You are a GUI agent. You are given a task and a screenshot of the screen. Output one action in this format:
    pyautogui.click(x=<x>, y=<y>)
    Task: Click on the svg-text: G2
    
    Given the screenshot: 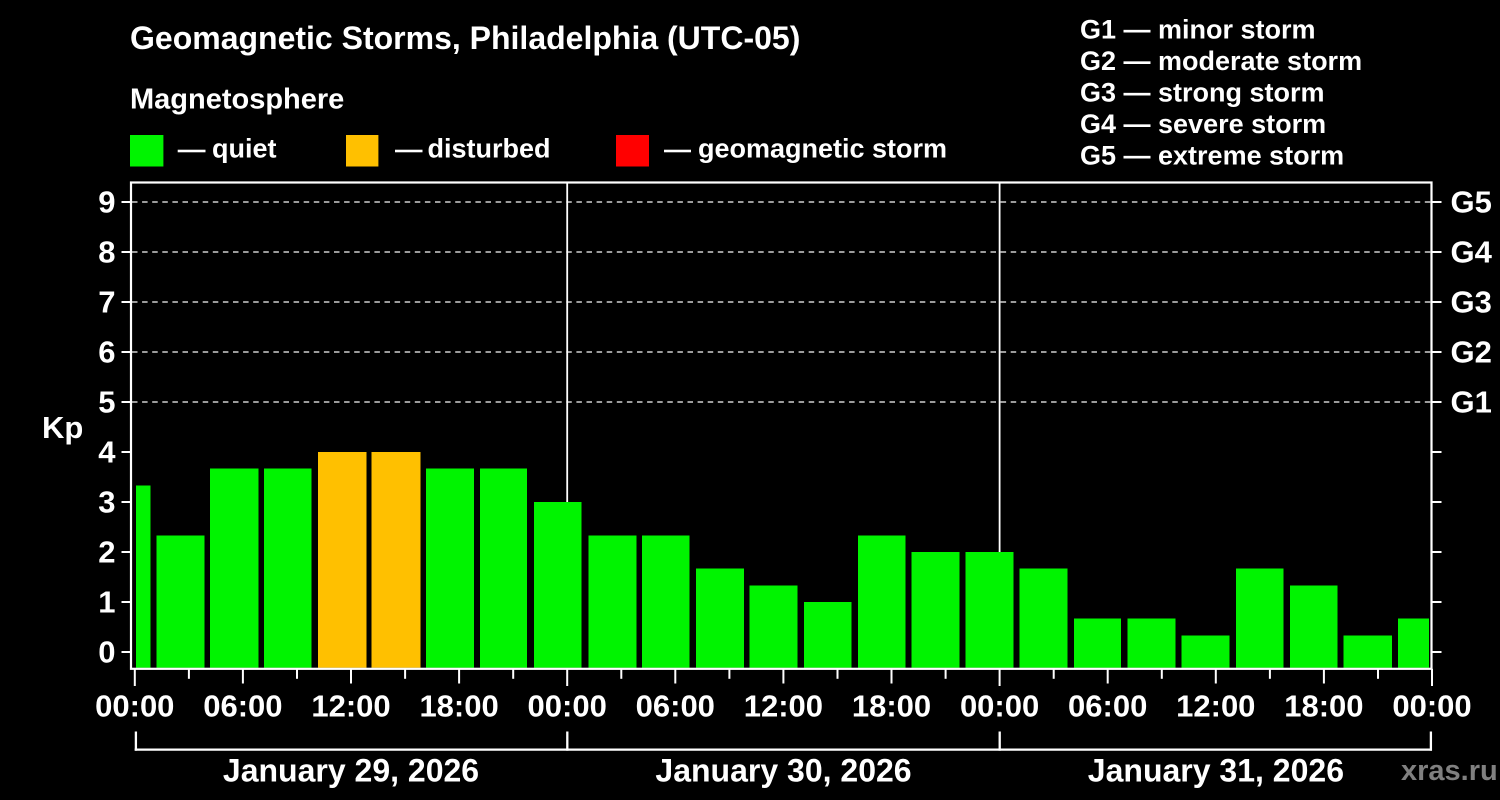 What is the action you would take?
    pyautogui.click(x=1471, y=352)
    